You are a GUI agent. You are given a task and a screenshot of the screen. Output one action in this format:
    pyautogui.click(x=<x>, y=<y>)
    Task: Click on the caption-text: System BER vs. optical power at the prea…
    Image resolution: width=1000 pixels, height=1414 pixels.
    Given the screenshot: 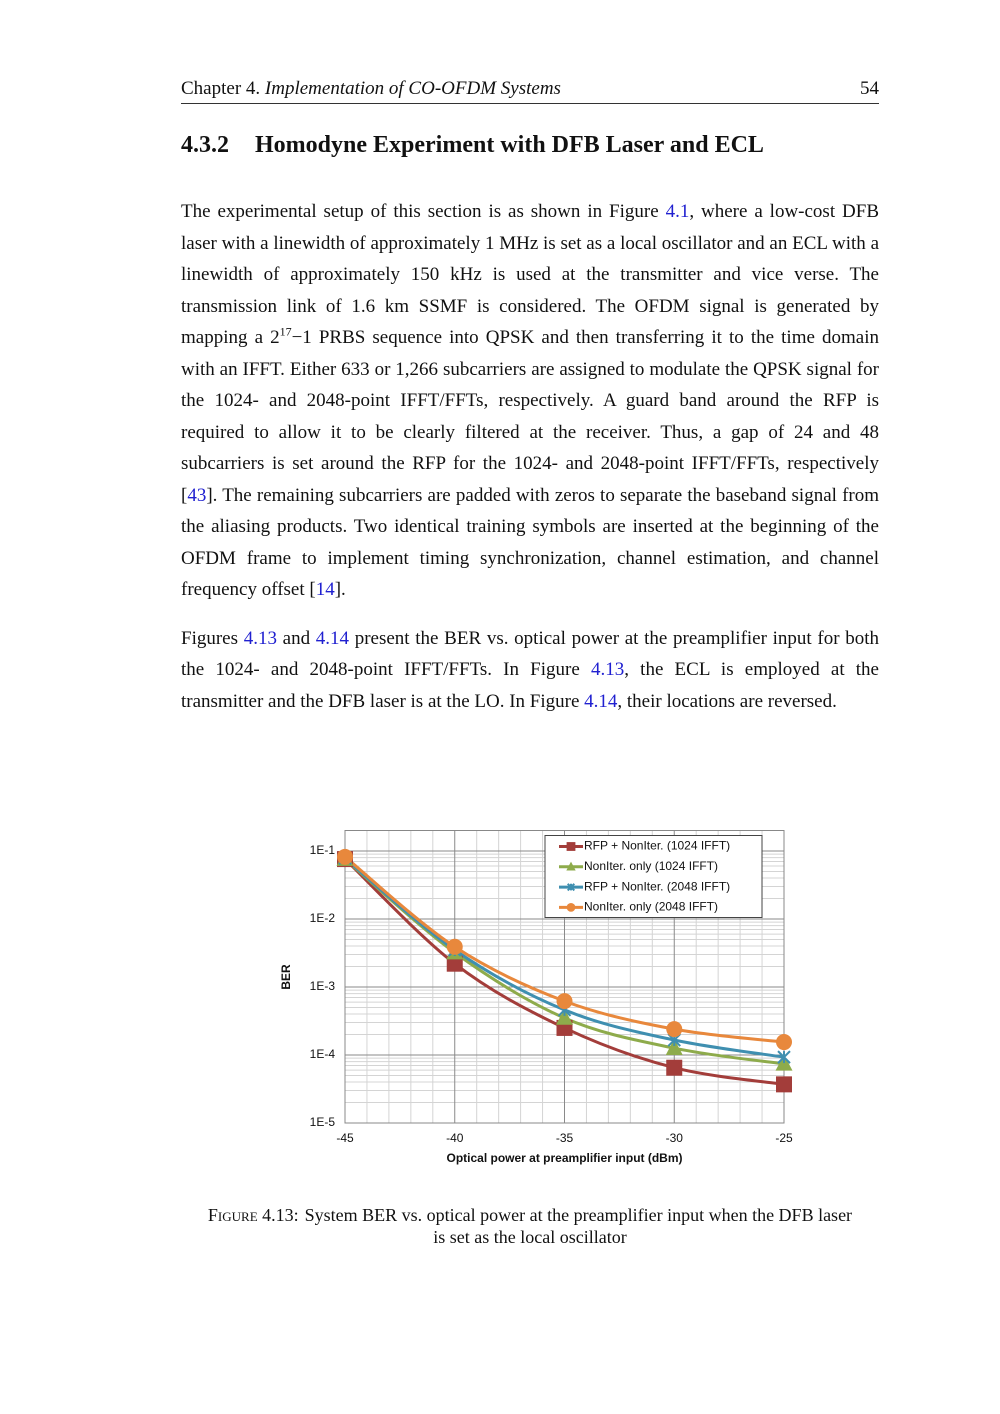 What is the action you would take?
    pyautogui.click(x=578, y=1226)
    